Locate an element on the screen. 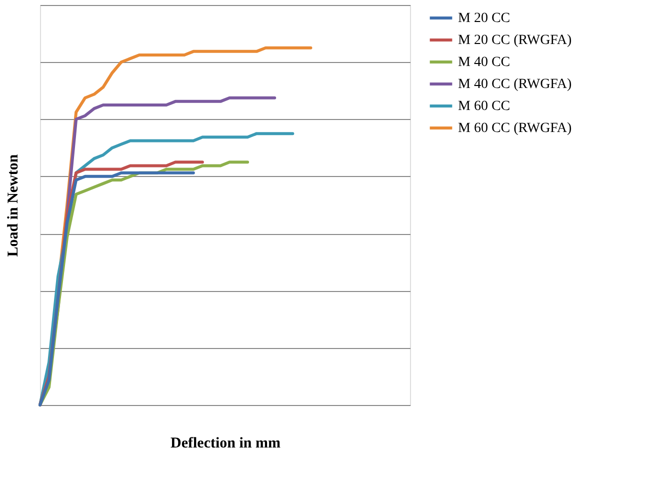  legend-label: M 60 CC is located at coordinates (484, 106).